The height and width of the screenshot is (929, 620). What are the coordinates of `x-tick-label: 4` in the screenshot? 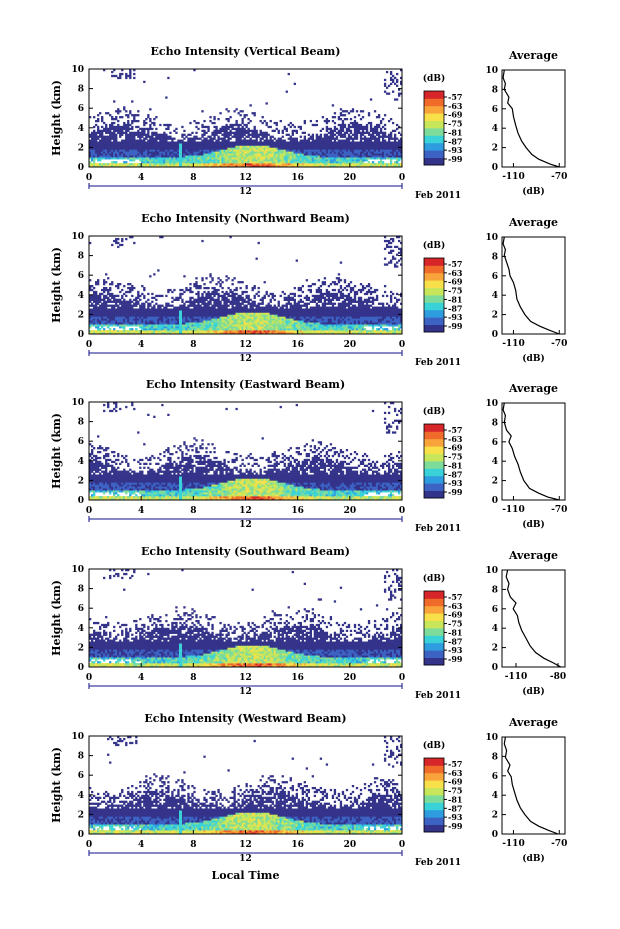 It's located at (141, 178).